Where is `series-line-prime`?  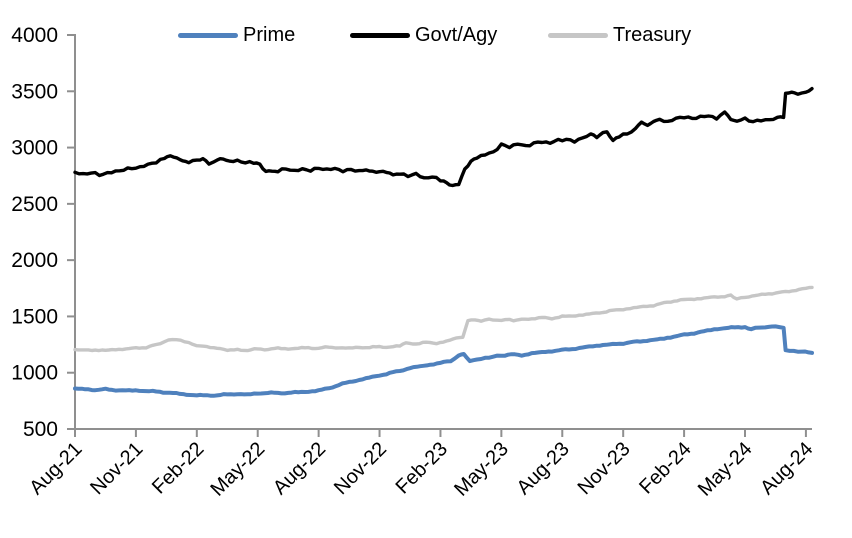 series-line-prime is located at coordinates (443, 361).